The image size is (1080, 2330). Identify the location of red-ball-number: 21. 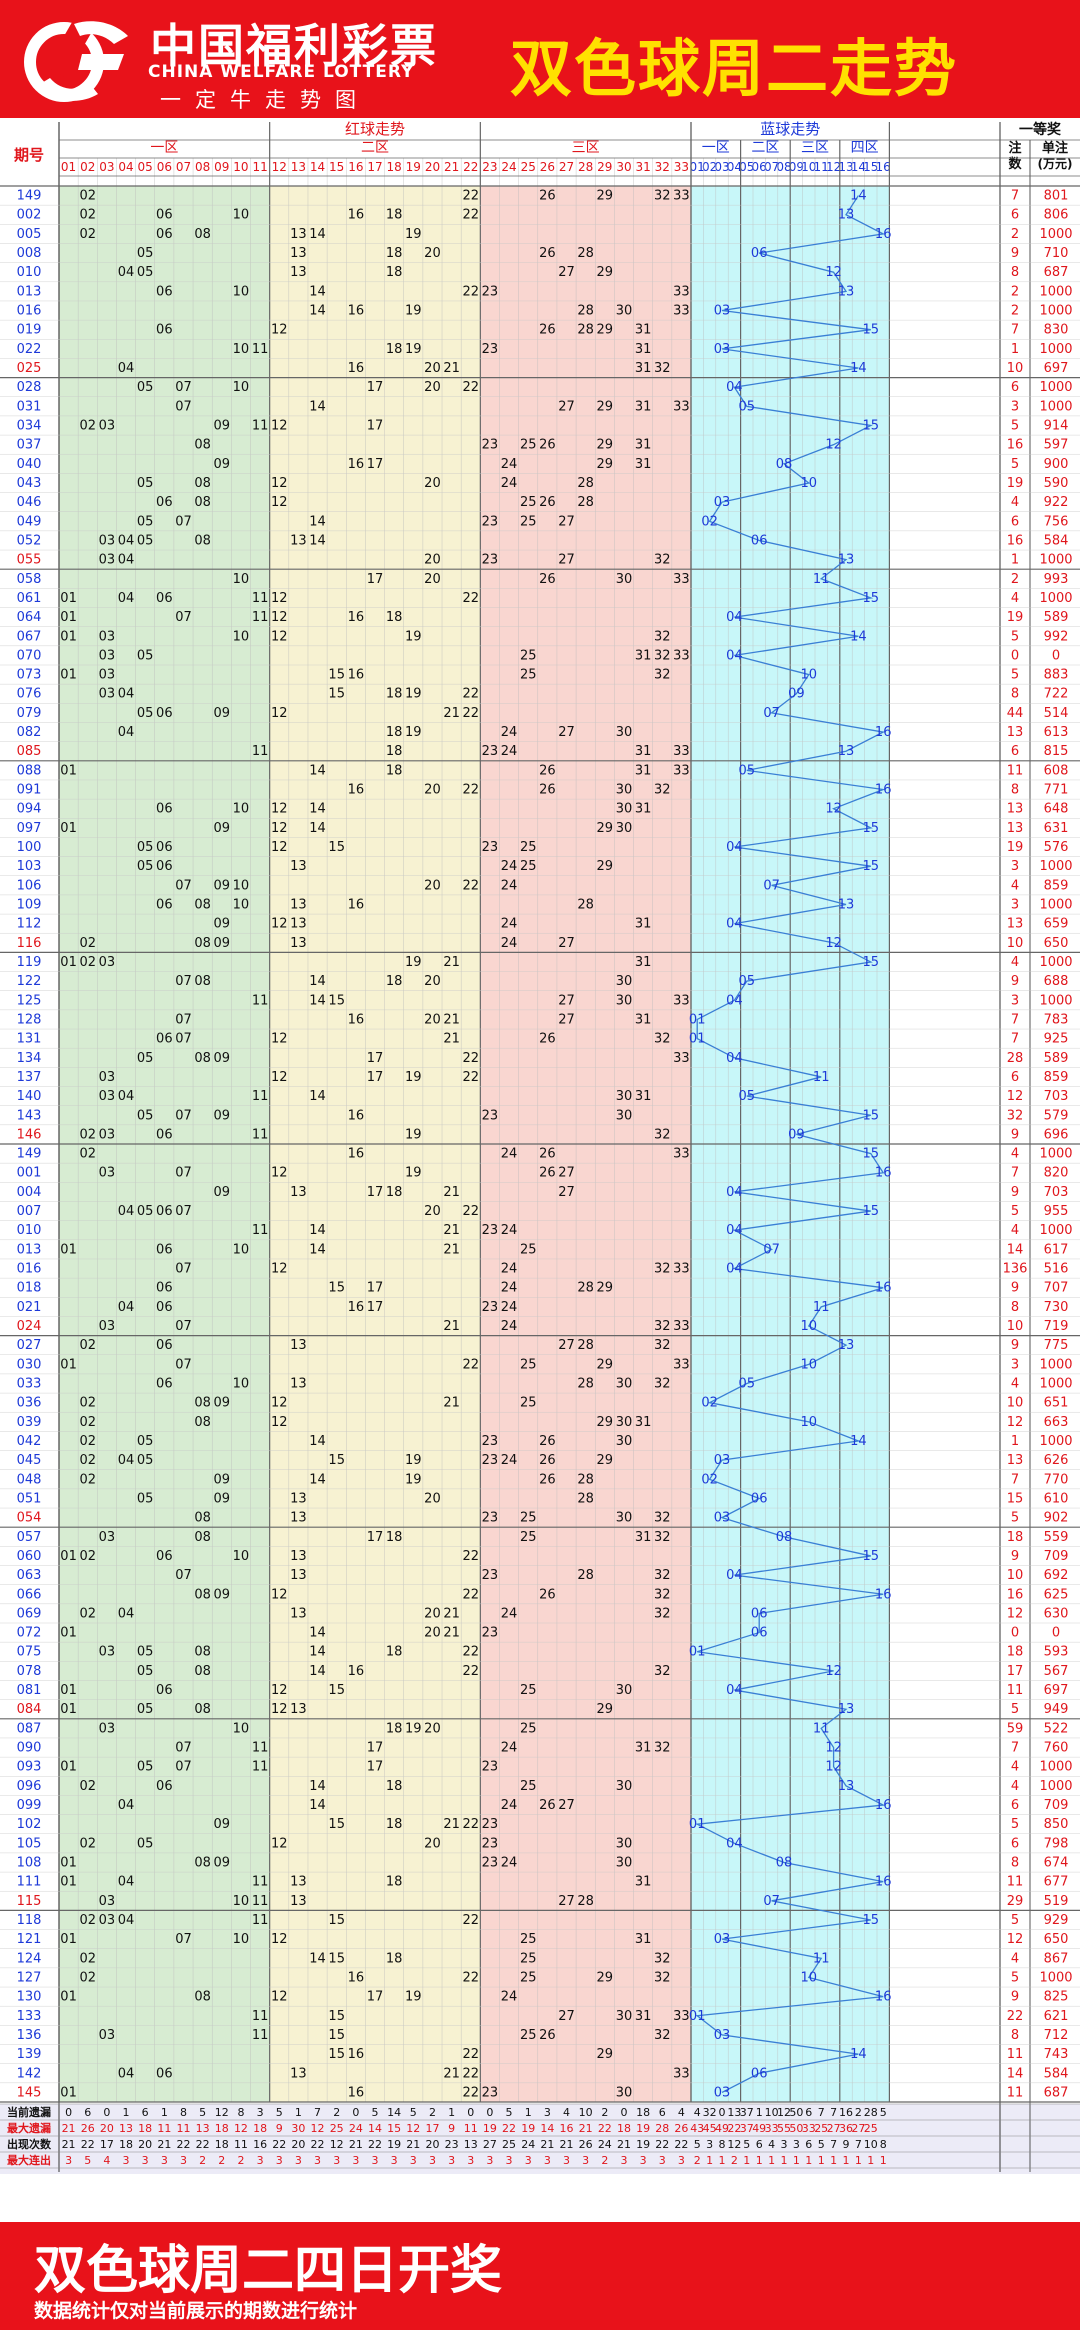
(451, 1192).